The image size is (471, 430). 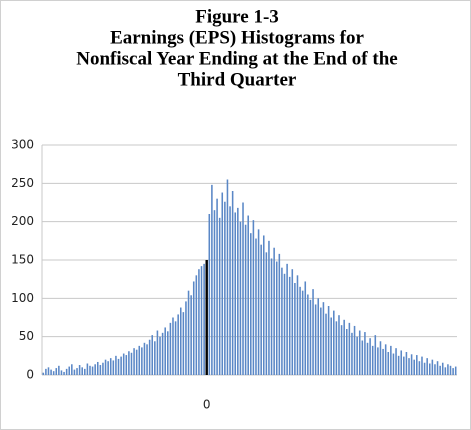 What do you see at coordinates (237, 37) in the screenshot?
I see `chart-title: Earnings (EPS) Histograms for` at bounding box center [237, 37].